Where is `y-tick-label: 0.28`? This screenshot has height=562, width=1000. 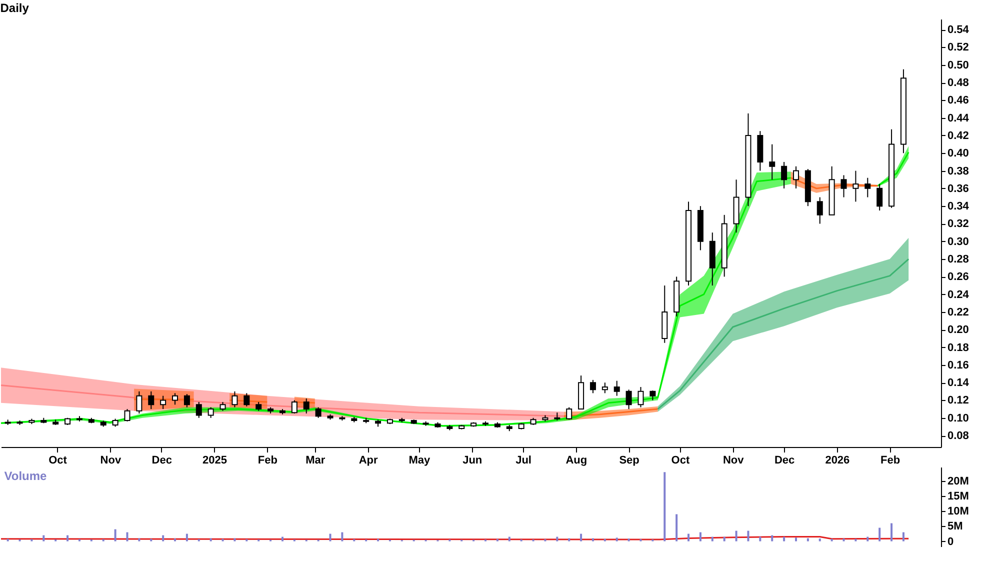 y-tick-label: 0.28 is located at coordinates (958, 260).